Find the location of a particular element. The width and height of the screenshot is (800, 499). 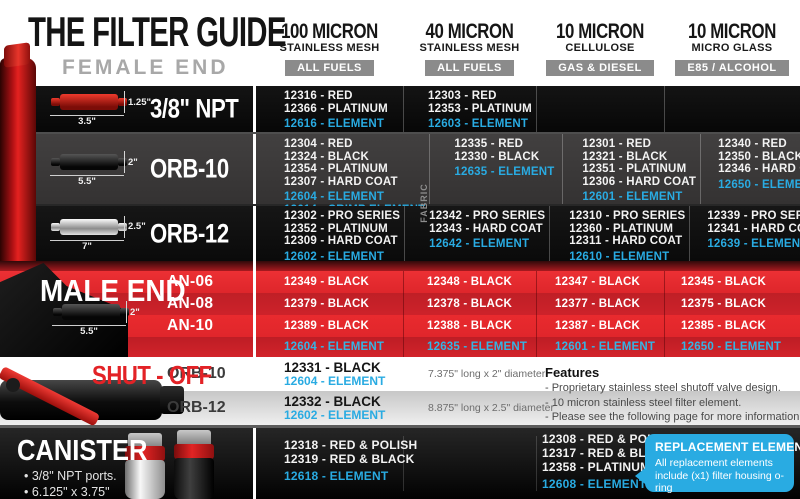

column-header-10-micron-microglass: 10 MICRON MICRO GLASS E85 / ALCOHOL is located at coordinates (732, 51).